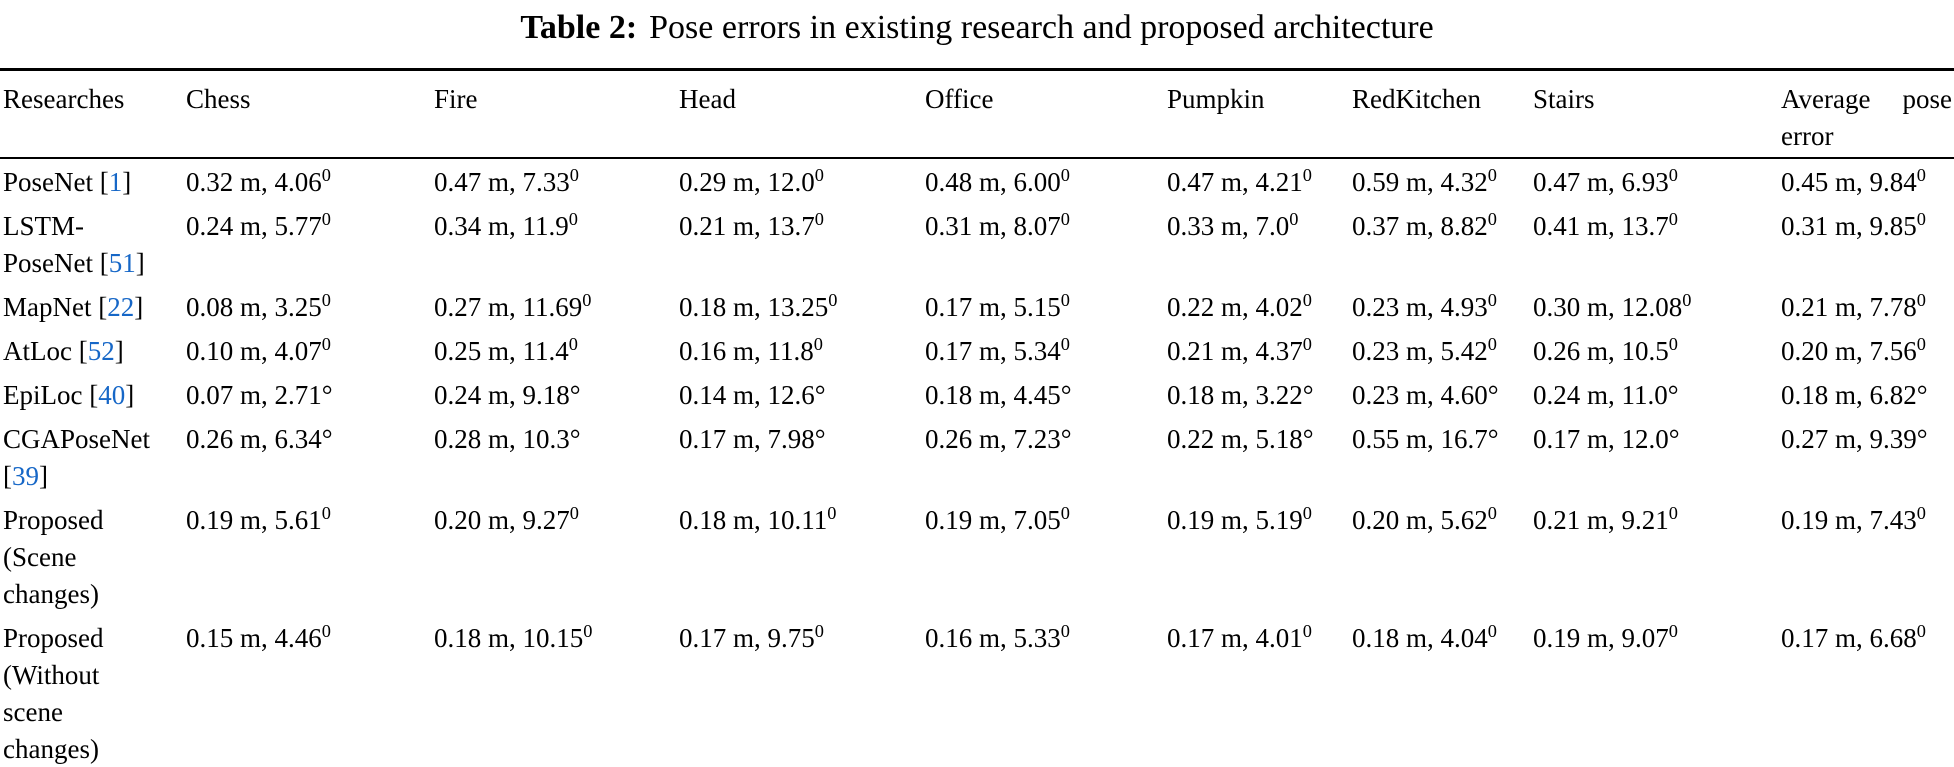 This screenshot has height=767, width=1954. I want to click on pose-error-cell: 0.26 m, 10.50, so click(1605, 350).